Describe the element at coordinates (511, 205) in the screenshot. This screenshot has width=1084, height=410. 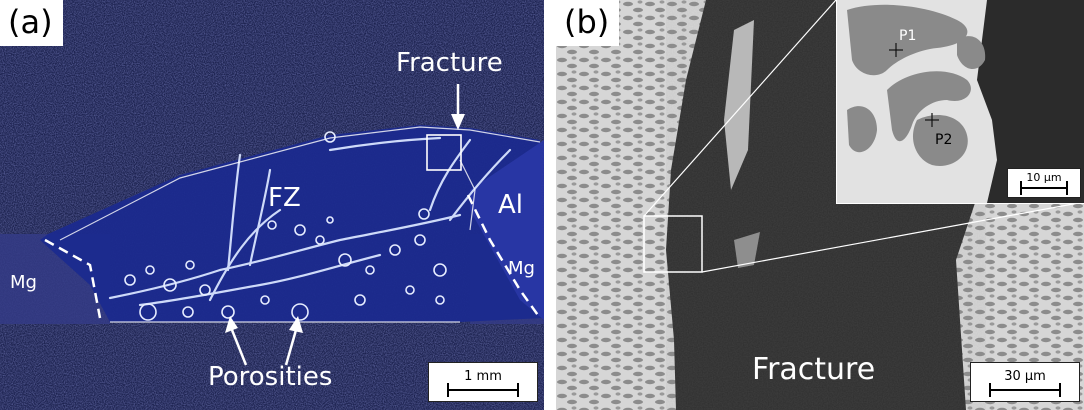
I see `al-label: Al` at that location.